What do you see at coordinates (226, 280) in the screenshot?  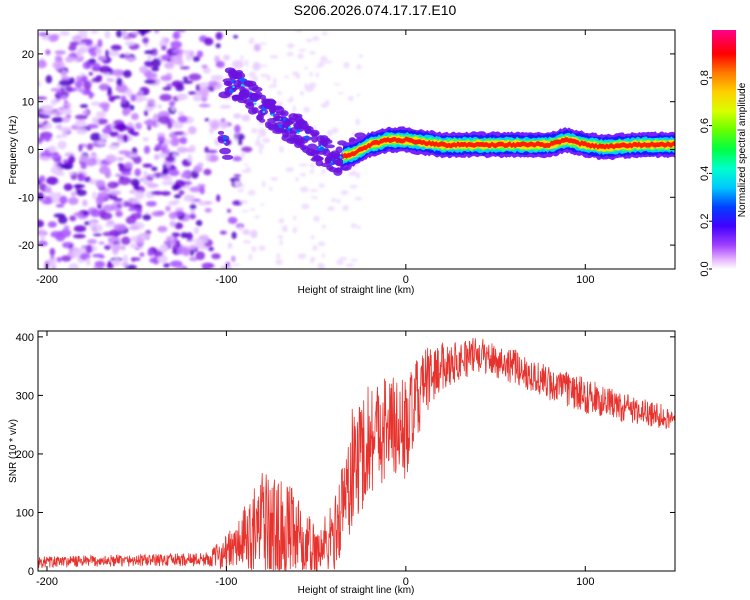 I see `spectrogram-x-tick-label: -100` at bounding box center [226, 280].